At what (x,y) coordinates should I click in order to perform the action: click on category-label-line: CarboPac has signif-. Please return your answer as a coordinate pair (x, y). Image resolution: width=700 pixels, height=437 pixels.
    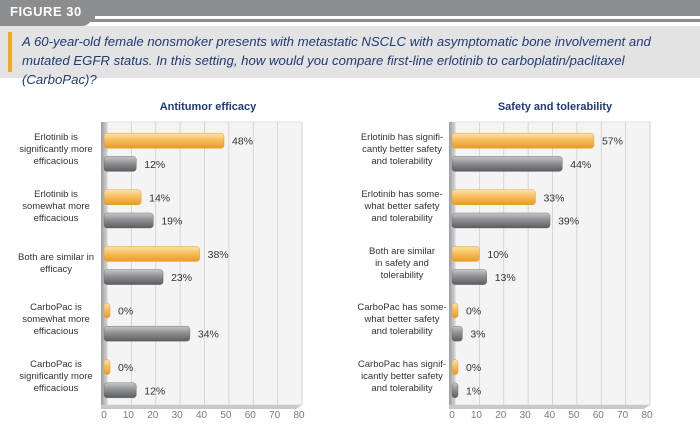
    Looking at the image, I should click on (402, 364).